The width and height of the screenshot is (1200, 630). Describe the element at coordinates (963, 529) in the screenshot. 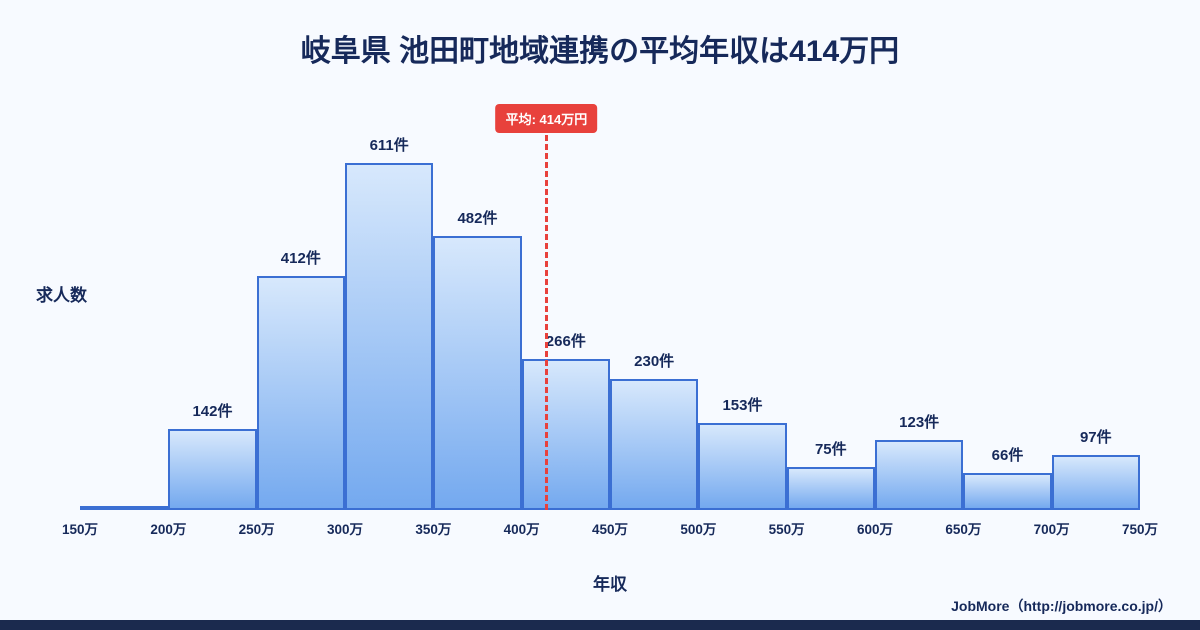

I see `x-tick-label: 650万` at that location.